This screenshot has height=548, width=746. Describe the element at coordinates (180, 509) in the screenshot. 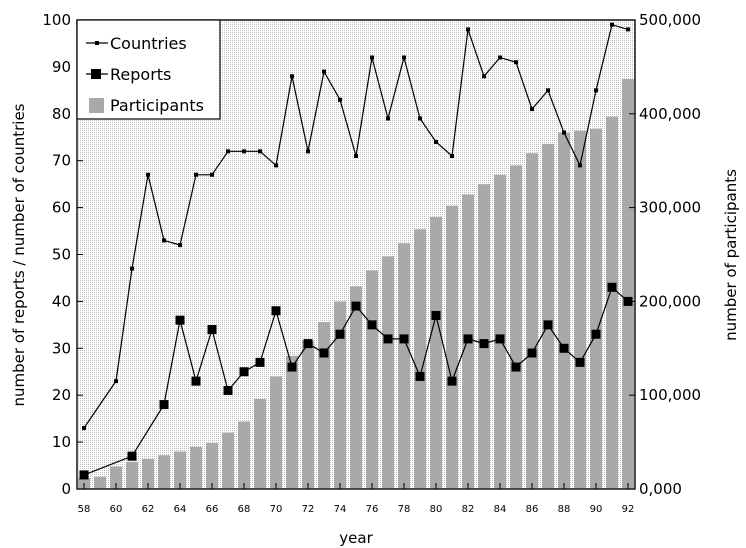

I see `x-tick-label: 64` at that location.